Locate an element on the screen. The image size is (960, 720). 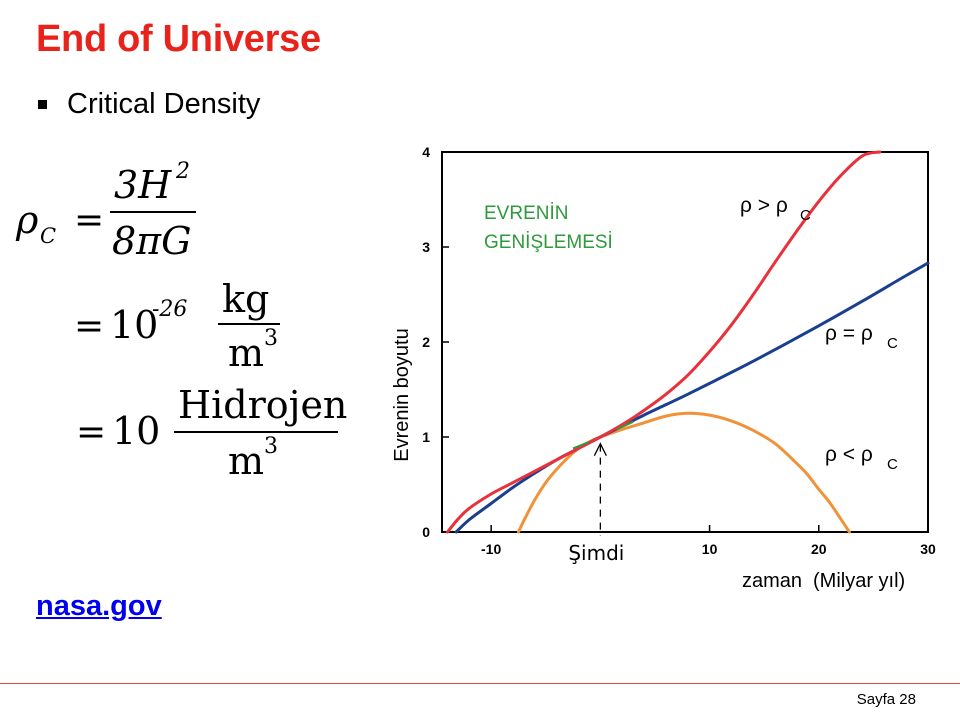
x-axis-ticks: -10 10 20 30 is located at coordinates (708, 541).